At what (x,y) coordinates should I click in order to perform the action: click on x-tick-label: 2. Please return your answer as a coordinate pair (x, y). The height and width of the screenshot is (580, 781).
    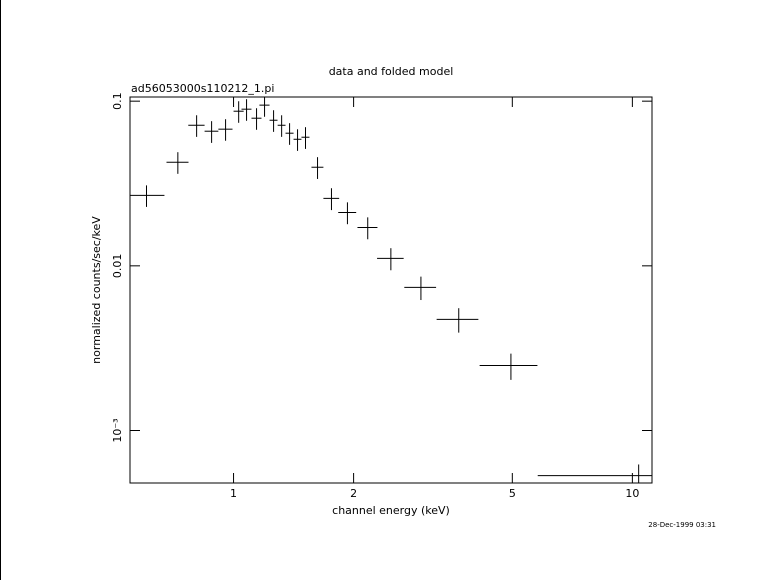
    Looking at the image, I should click on (353, 493).